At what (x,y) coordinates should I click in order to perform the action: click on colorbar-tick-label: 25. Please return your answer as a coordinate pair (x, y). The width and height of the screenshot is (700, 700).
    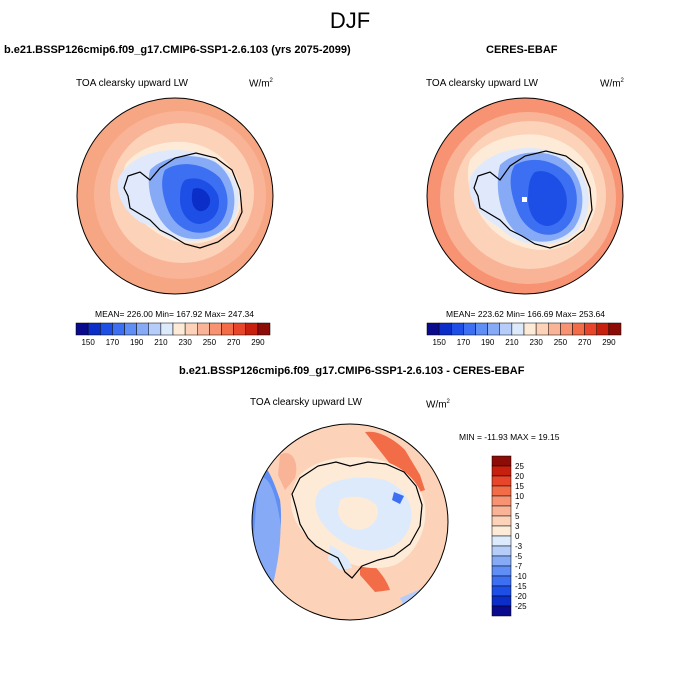
    Looking at the image, I should click on (519, 466).